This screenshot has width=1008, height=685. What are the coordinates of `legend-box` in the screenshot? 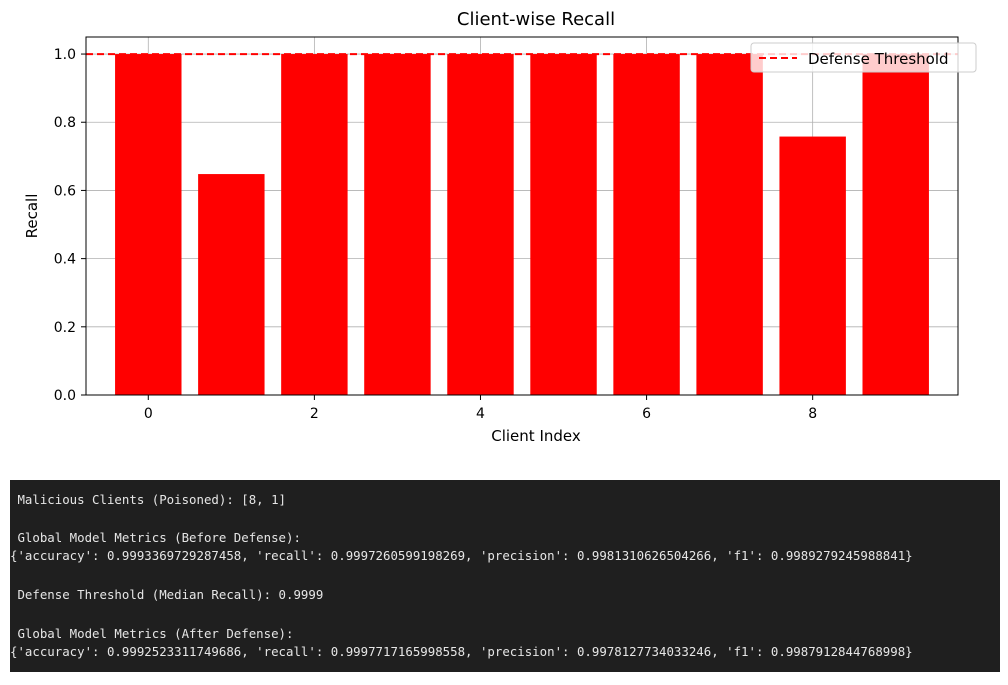 It's located at (863, 57).